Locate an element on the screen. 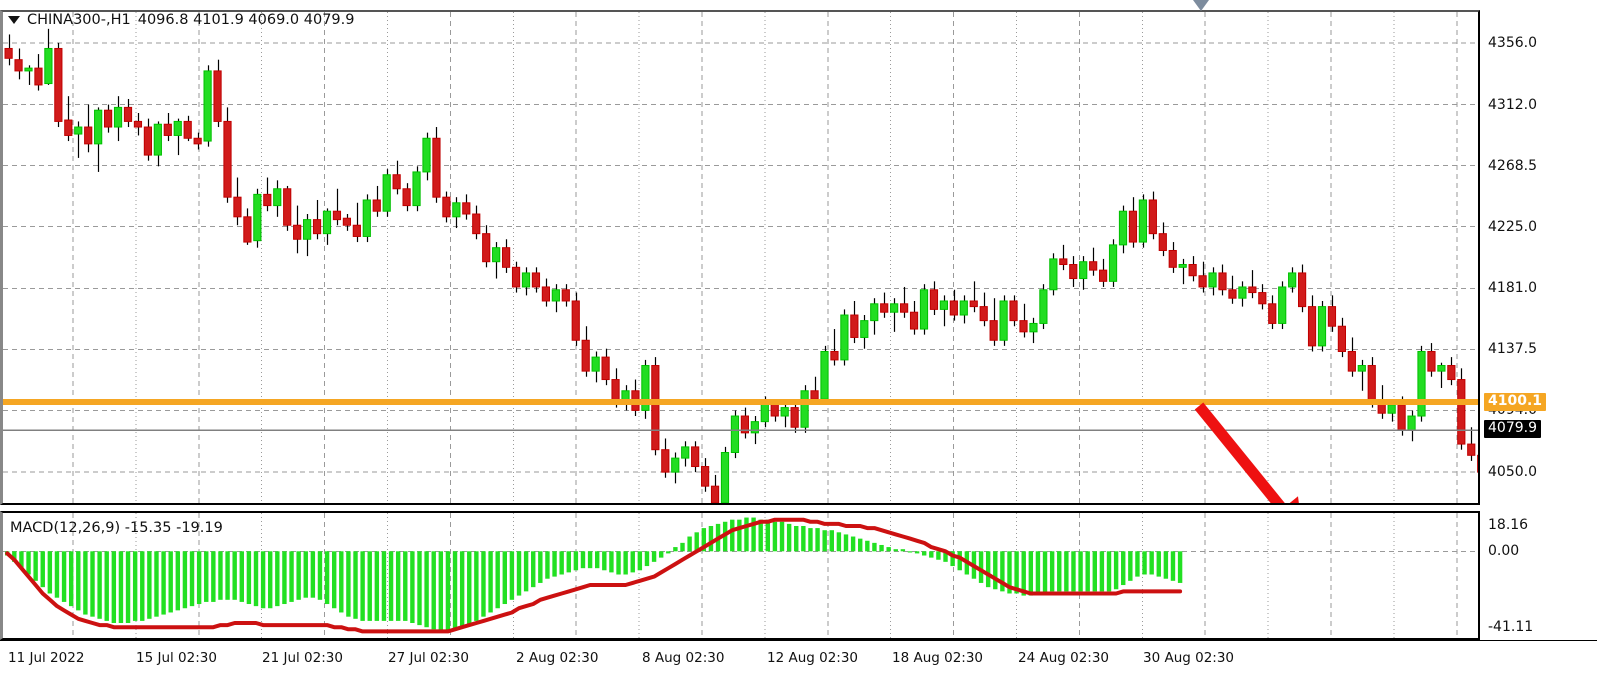  ohlc-values-label: 4096.8 4101.9 4069.0 4079.9 is located at coordinates (246, 20).